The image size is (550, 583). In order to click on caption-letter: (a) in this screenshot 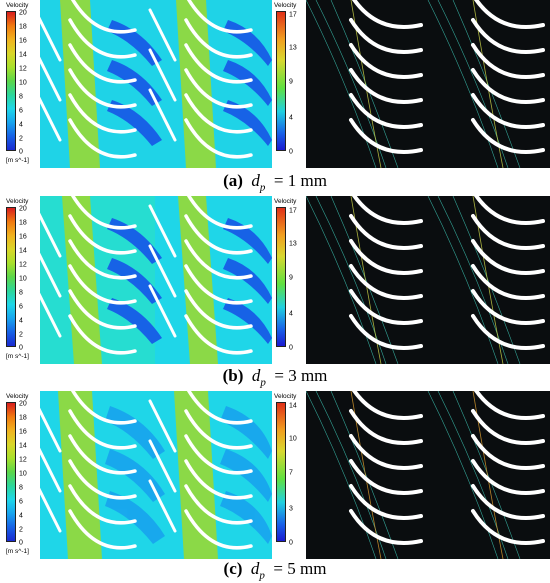, I will do `click(233, 180)`.